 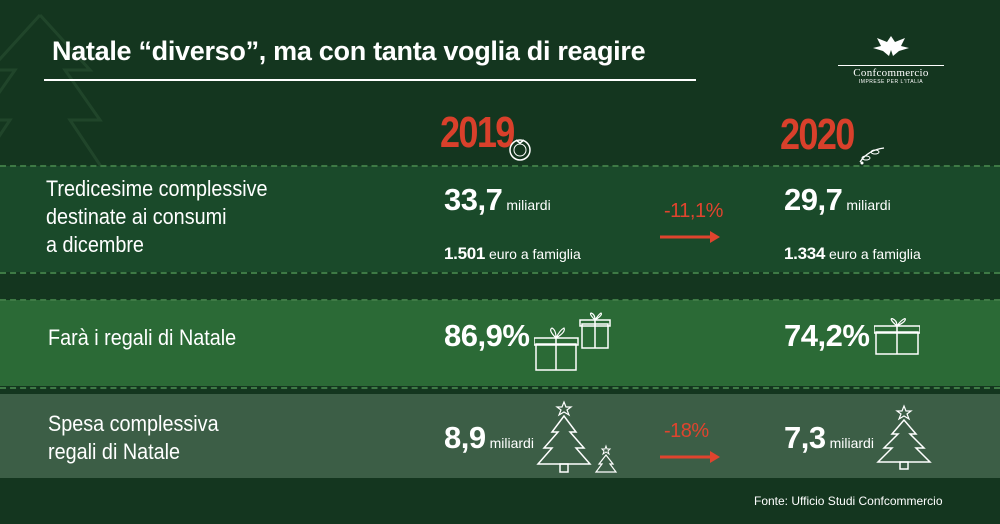 What do you see at coordinates (686, 431) in the screenshot?
I see `delta-spesa: -18%` at bounding box center [686, 431].